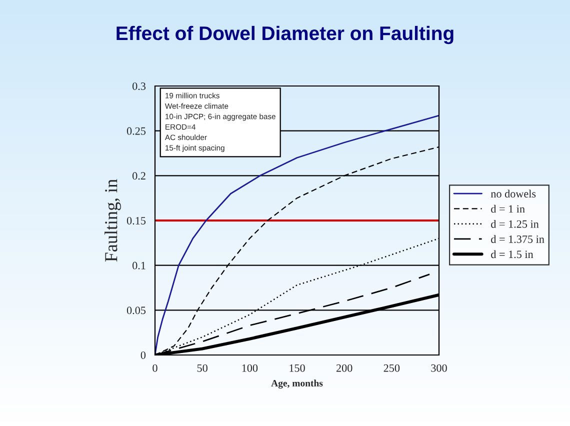 The height and width of the screenshot is (426, 570). I want to click on y-tick-label: 0.3, so click(139, 86).